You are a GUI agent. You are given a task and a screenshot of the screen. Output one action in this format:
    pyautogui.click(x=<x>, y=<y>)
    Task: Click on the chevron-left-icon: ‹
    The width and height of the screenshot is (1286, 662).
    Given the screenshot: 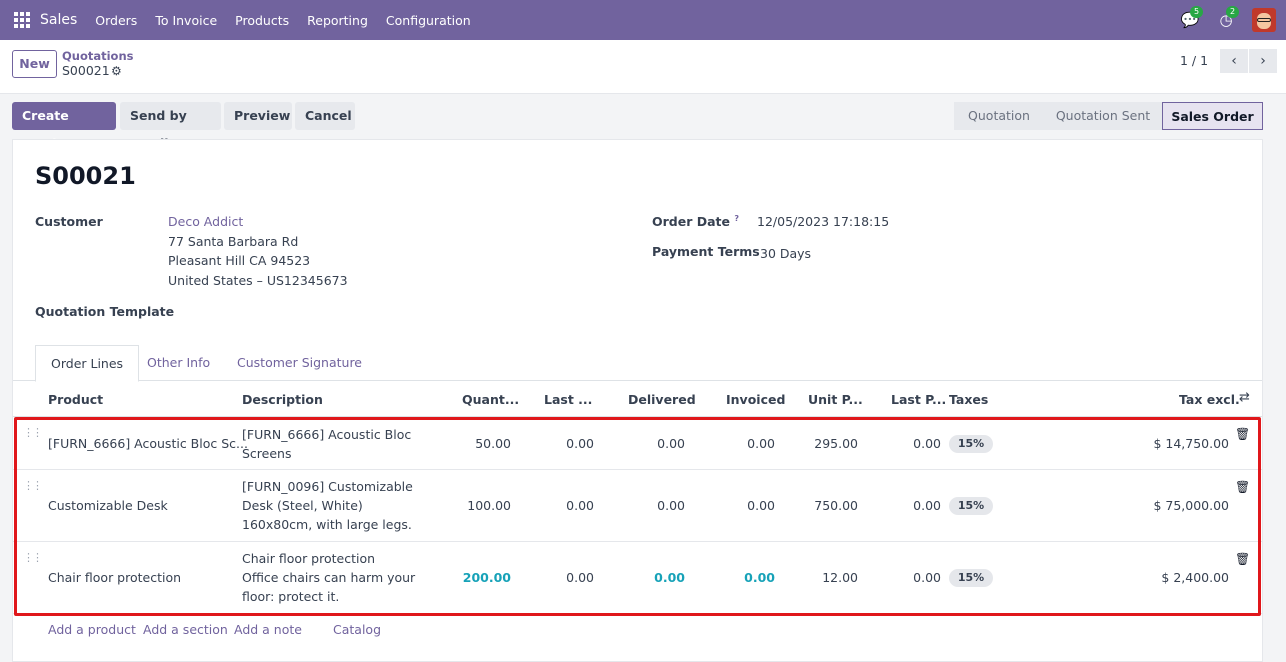 What is the action you would take?
    pyautogui.click(x=1234, y=61)
    